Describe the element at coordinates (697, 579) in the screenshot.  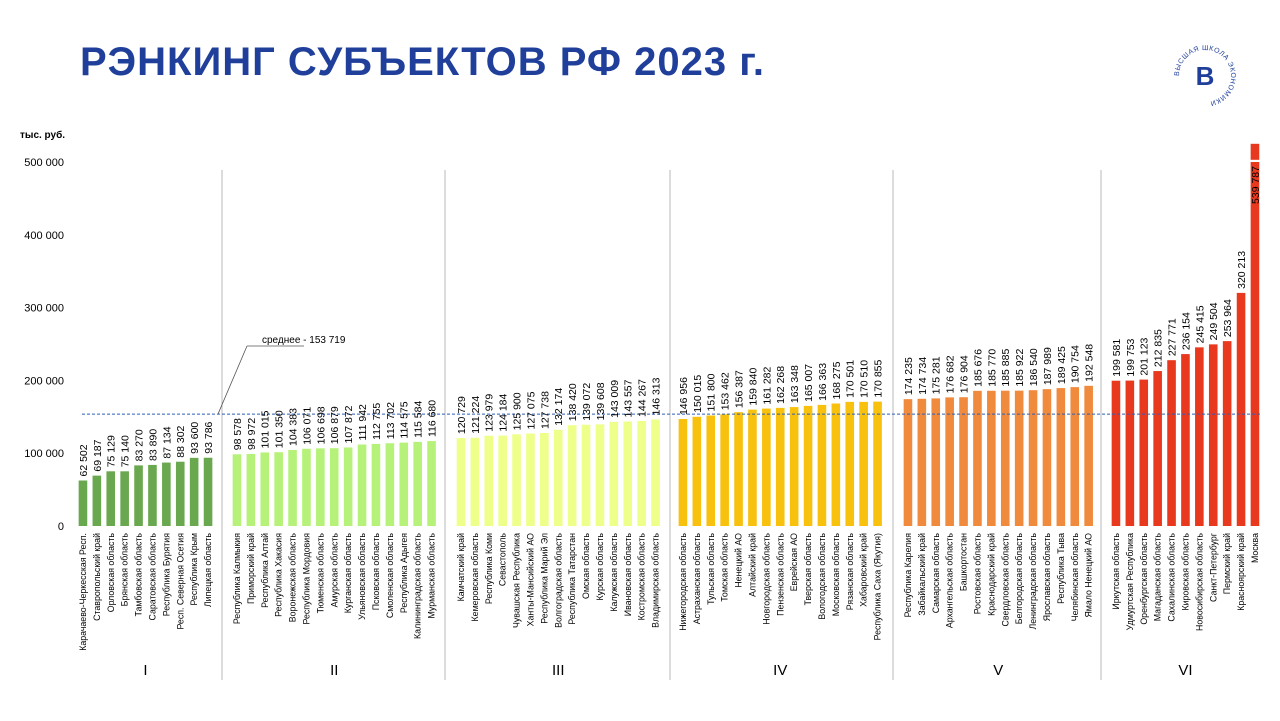
I see `category-label: Астраханская область` at that location.